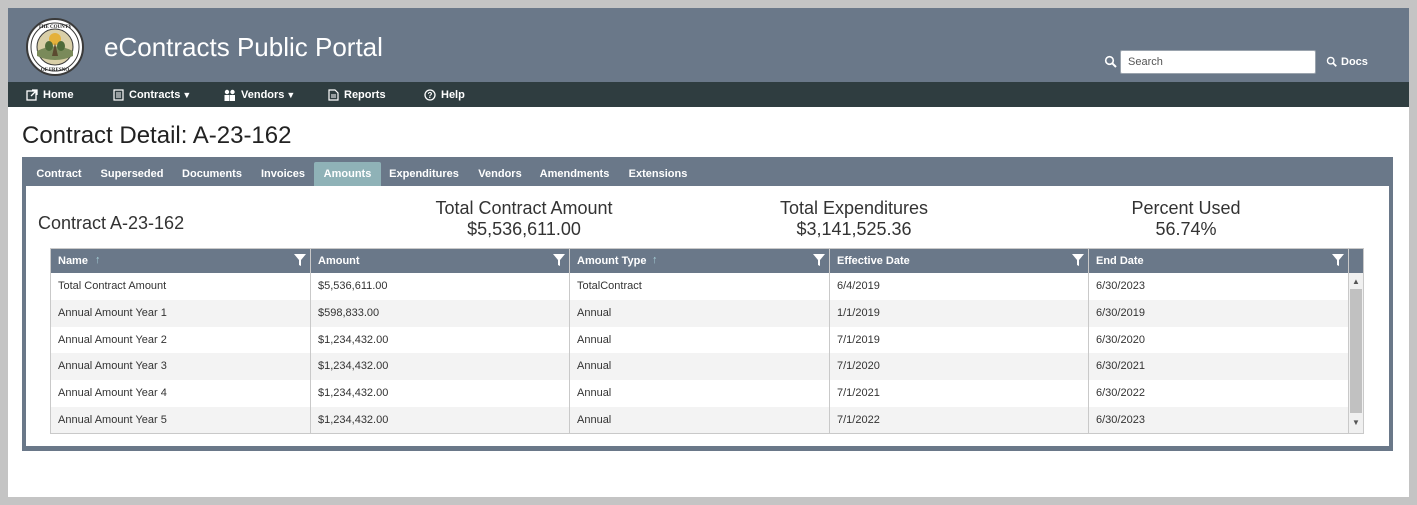 The width and height of the screenshot is (1417, 505). I want to click on tab-expenditures: Expenditures, so click(424, 174).